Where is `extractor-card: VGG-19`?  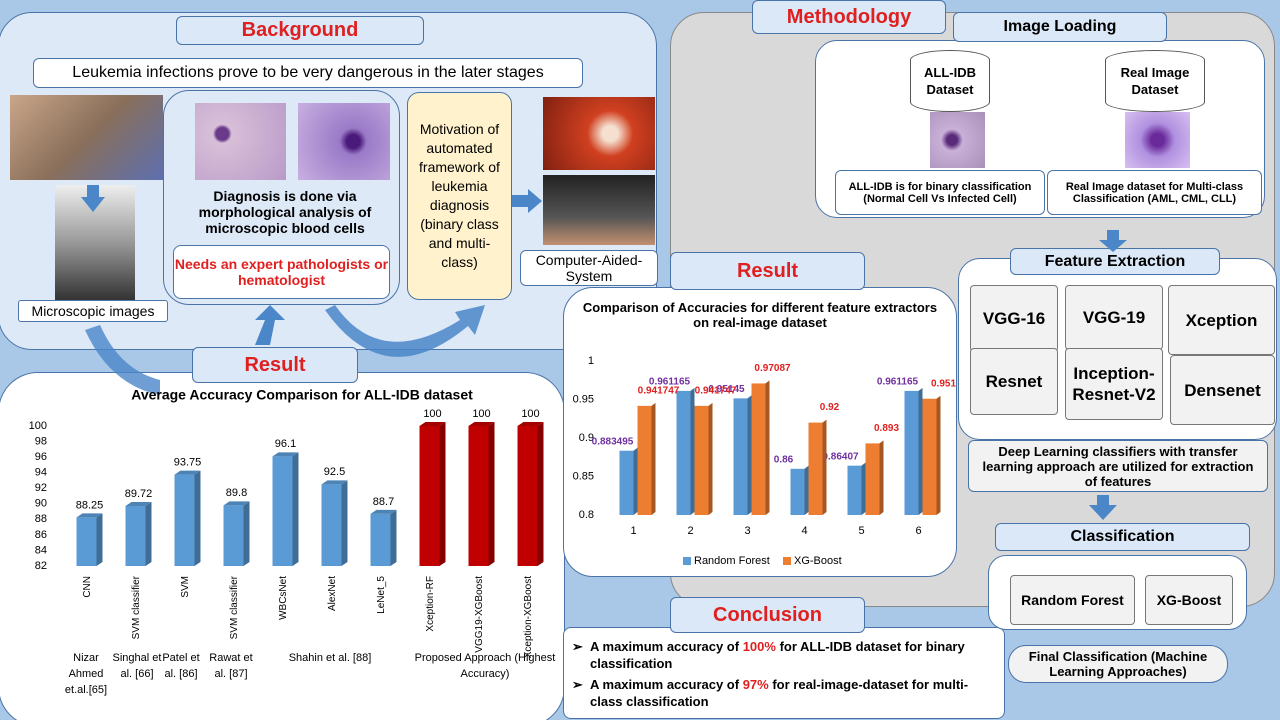
extractor-card: VGG-19 is located at coordinates (1114, 317).